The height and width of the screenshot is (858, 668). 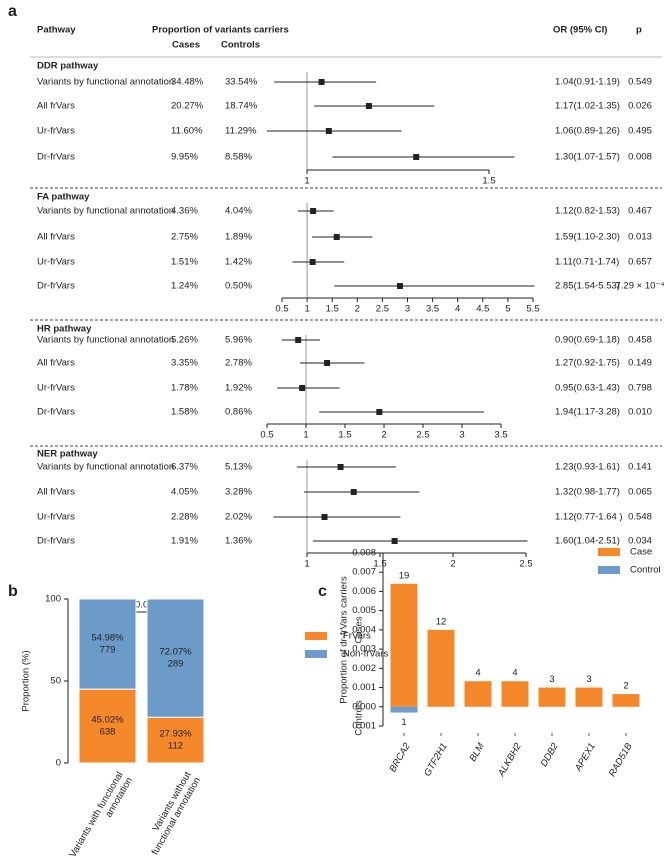 I want to click on cases-value: 1.24%, so click(x=184, y=286).